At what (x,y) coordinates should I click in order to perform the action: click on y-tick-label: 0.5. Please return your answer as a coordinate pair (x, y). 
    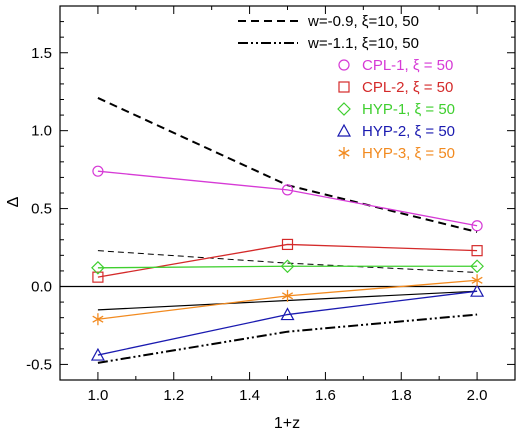
    Looking at the image, I should click on (41, 209).